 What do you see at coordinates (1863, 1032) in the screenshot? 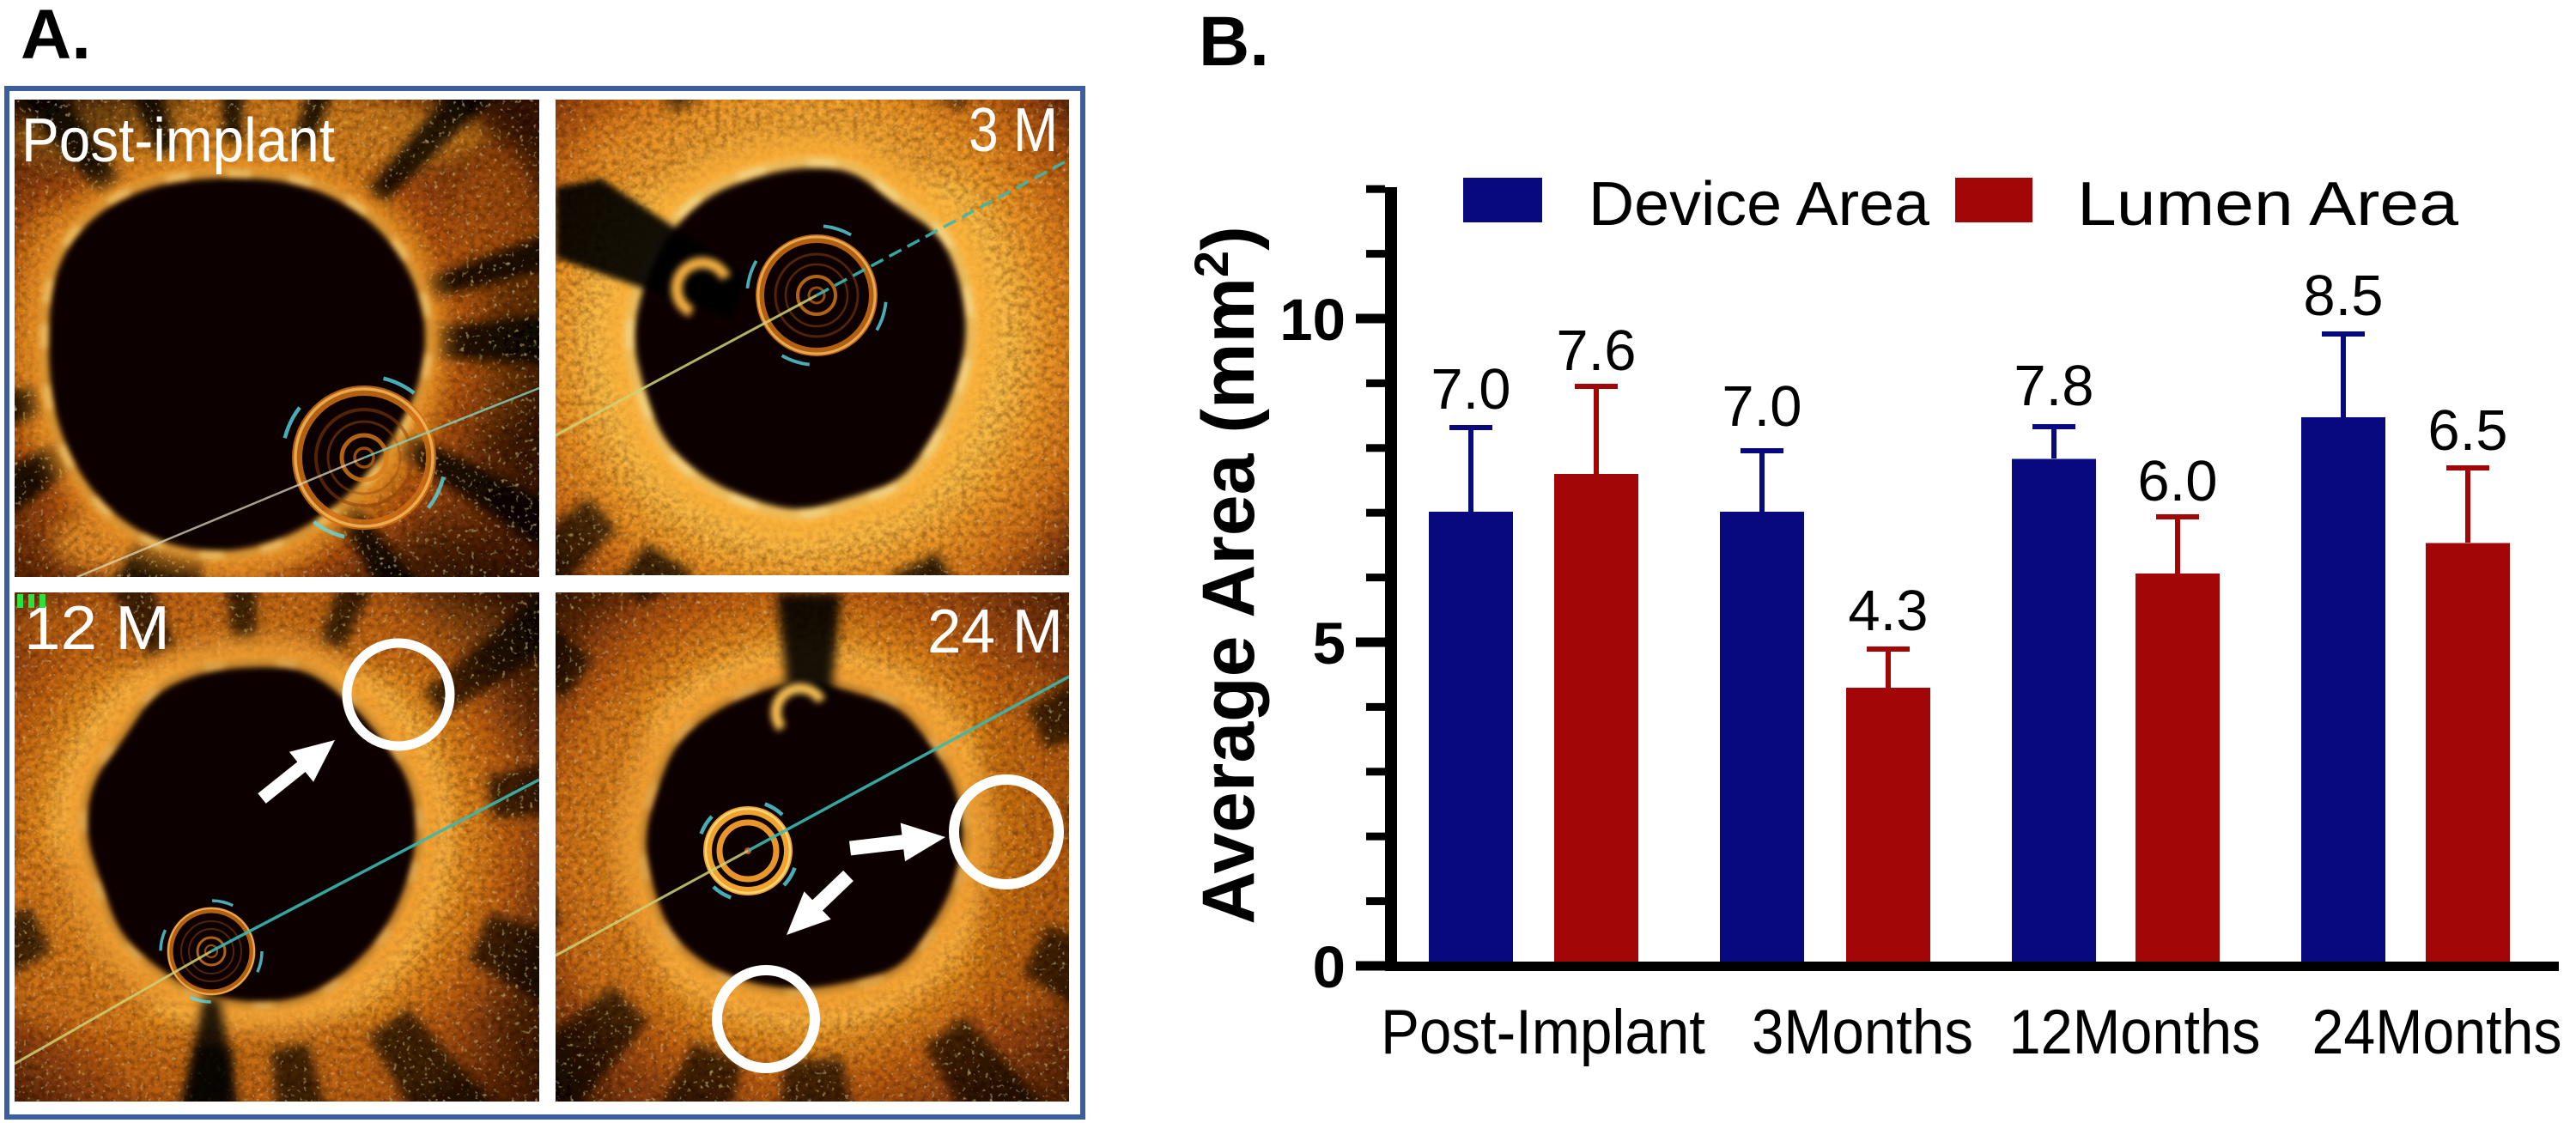
I see `svg-text: 3Months` at bounding box center [1863, 1032].